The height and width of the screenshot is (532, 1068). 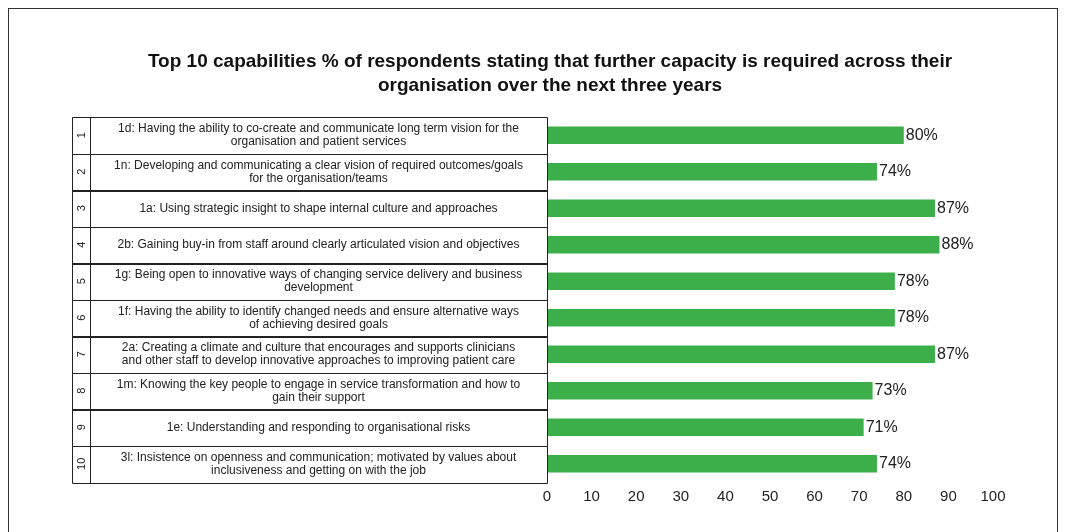 What do you see at coordinates (81, 390) in the screenshot?
I see `text: 8` at bounding box center [81, 390].